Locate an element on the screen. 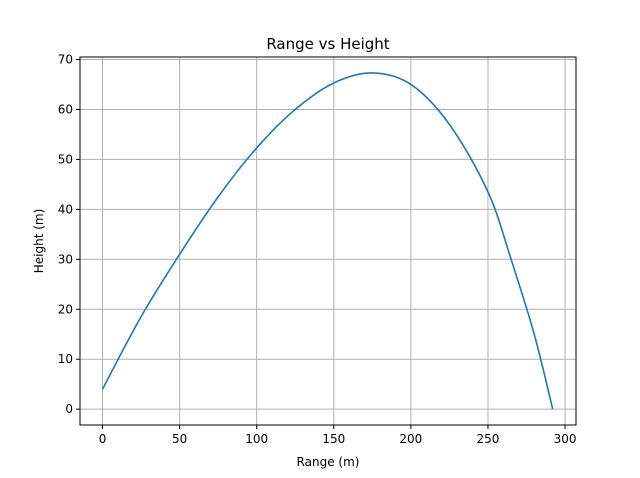  y-tick-label: 30 is located at coordinates (65, 259).